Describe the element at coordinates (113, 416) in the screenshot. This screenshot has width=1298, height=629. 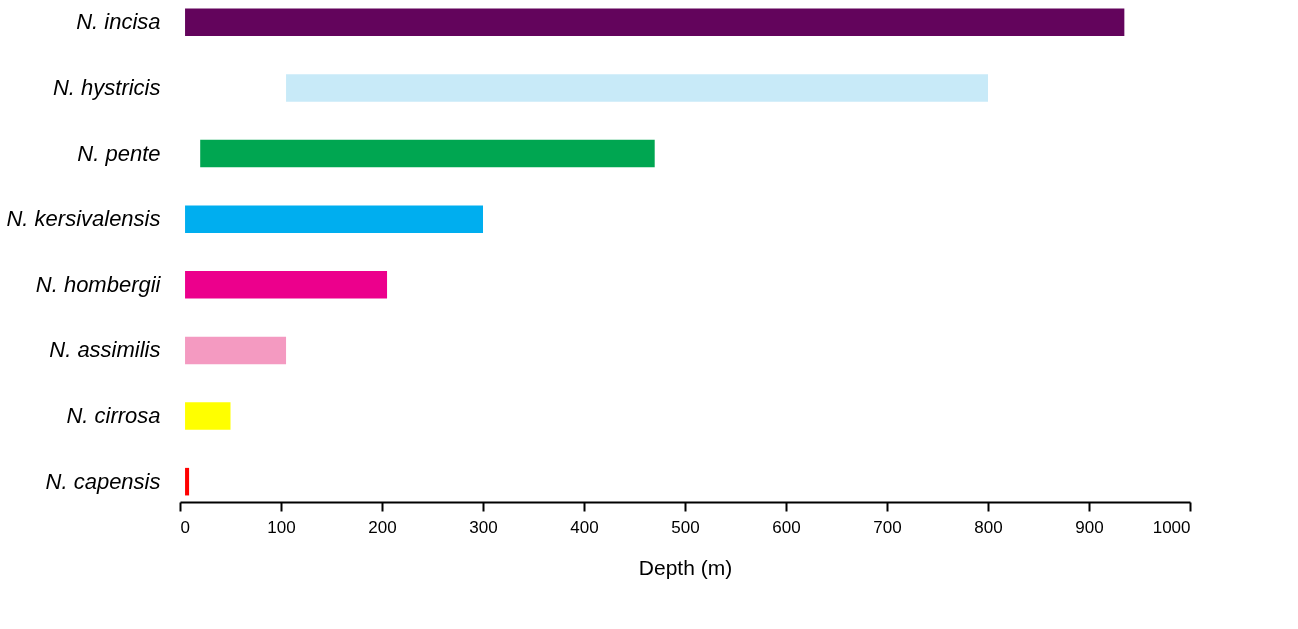
I see `y-tick-label: N. cirrosa` at that location.